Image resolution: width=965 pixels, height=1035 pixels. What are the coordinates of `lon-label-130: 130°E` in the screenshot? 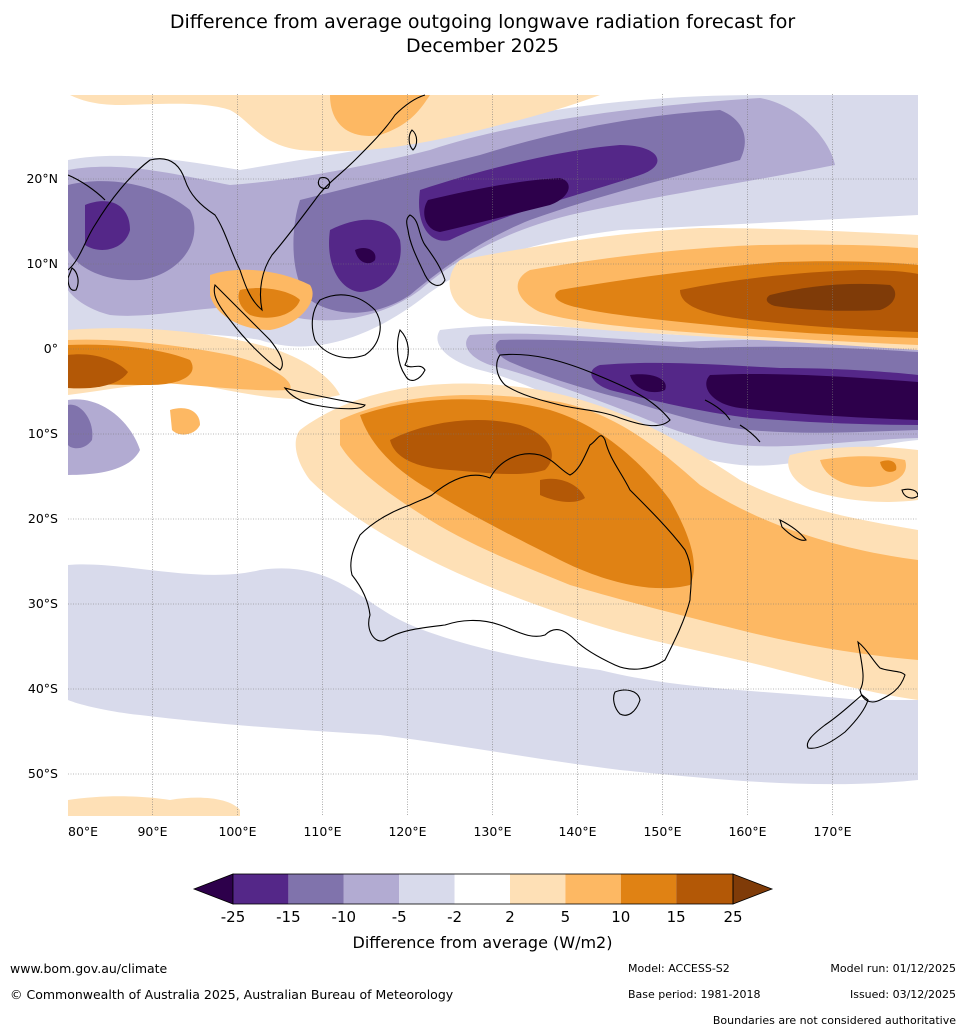 It's located at (492, 831).